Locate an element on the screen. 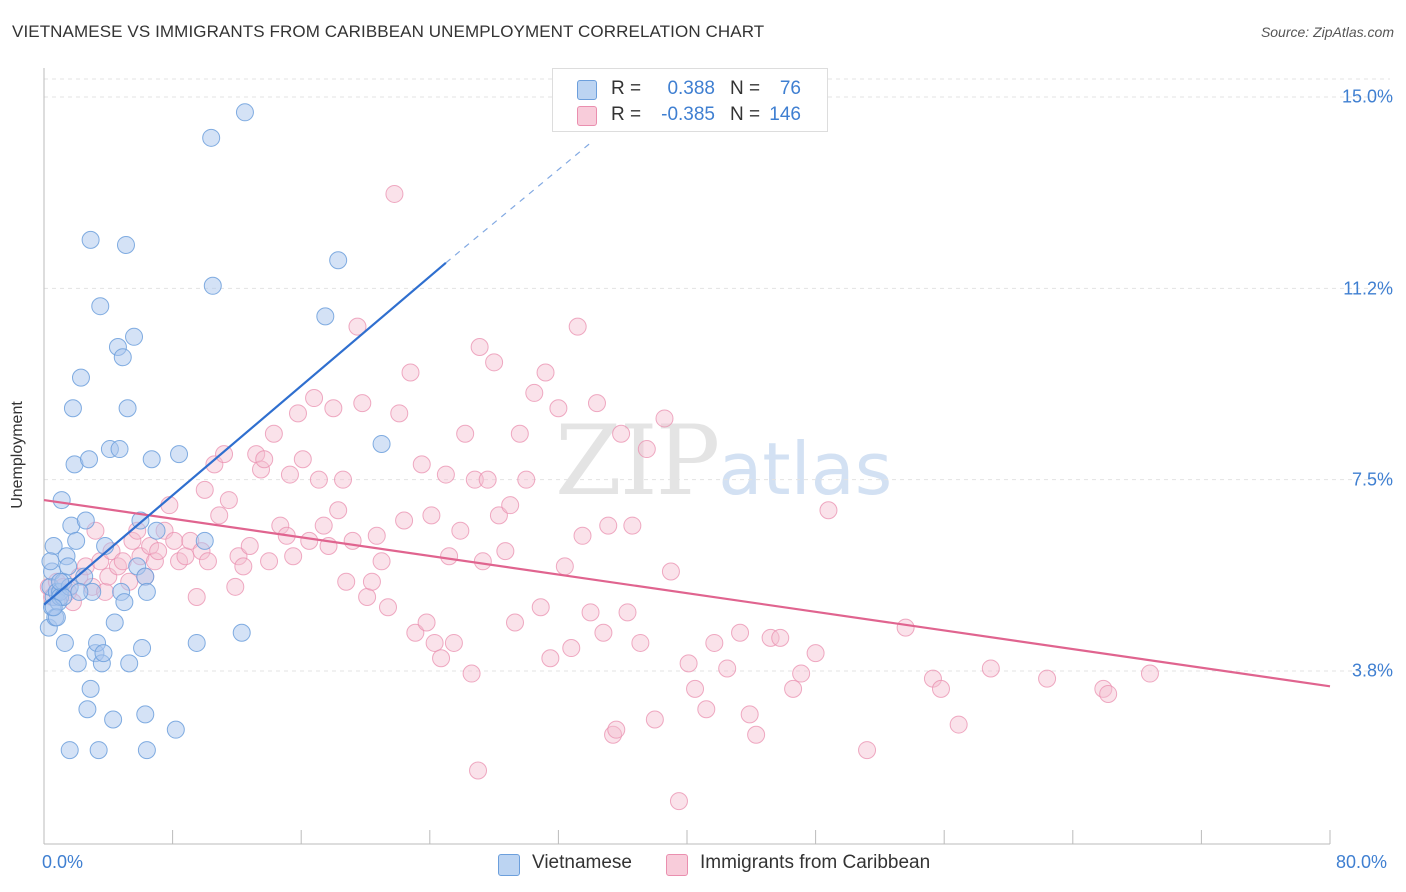  legend-n-value: 146 is located at coordinates (785, 114).